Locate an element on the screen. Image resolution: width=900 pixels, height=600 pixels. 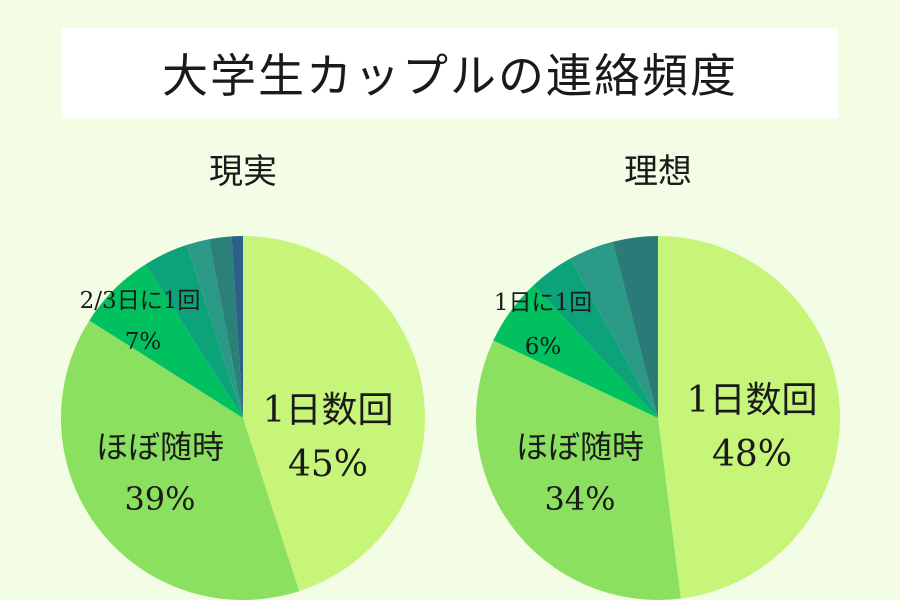
pie-right-title: 理想 is located at coordinates (658, 172).